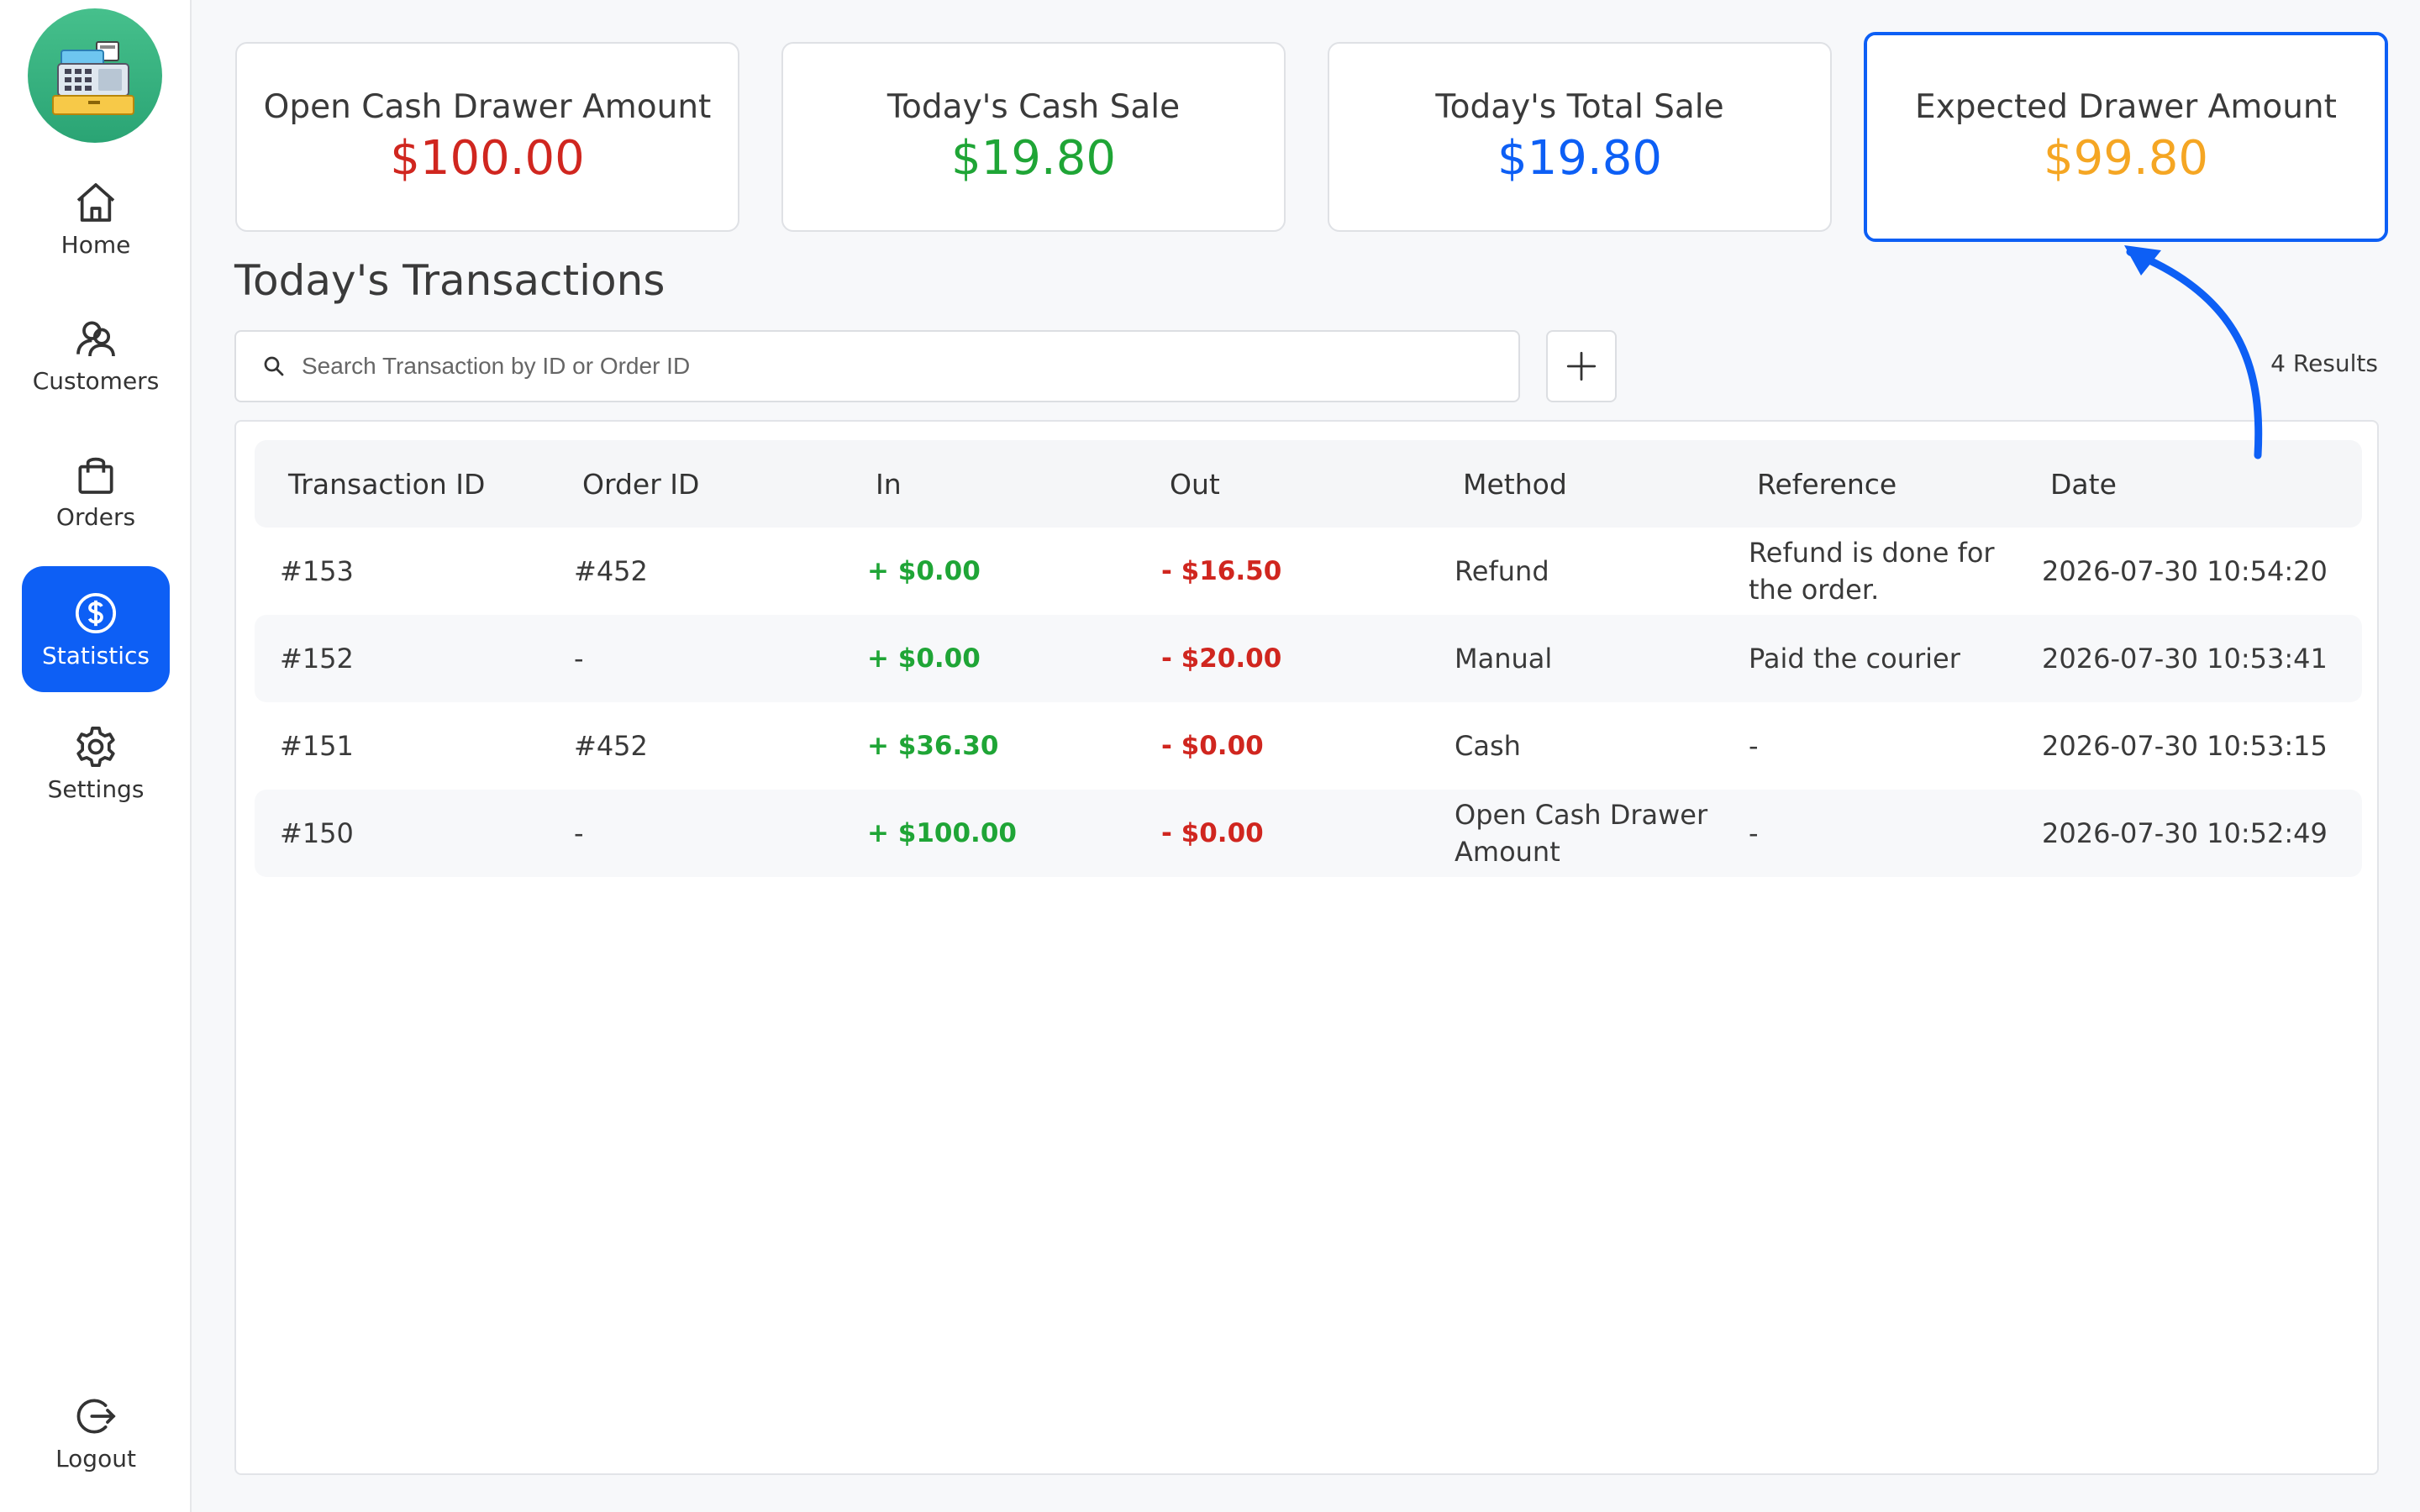  I want to click on open-cash-drawer-card: Open Cash Drawer Amount $100.00, so click(487, 137).